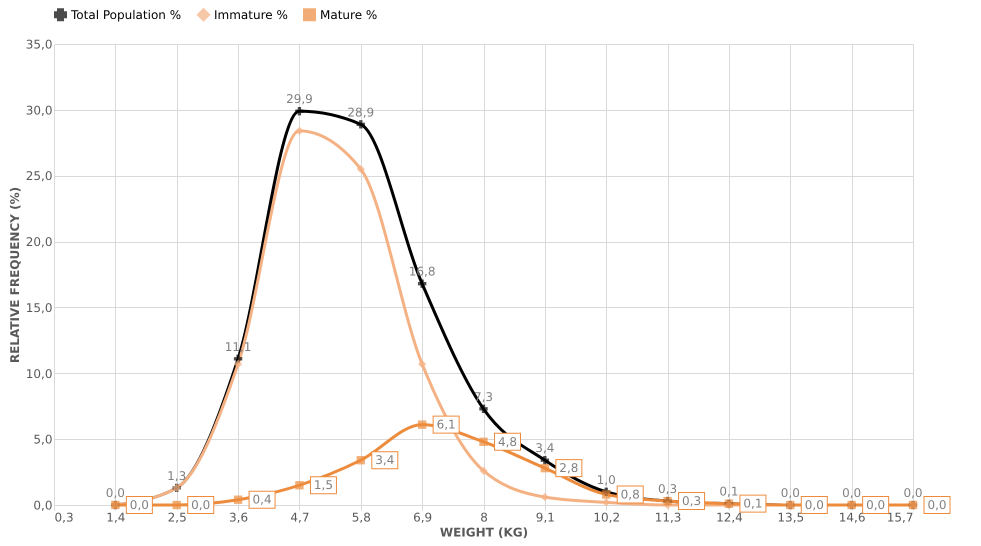  Describe the element at coordinates (323, 485) in the screenshot. I see `data-label: 1,5` at that location.